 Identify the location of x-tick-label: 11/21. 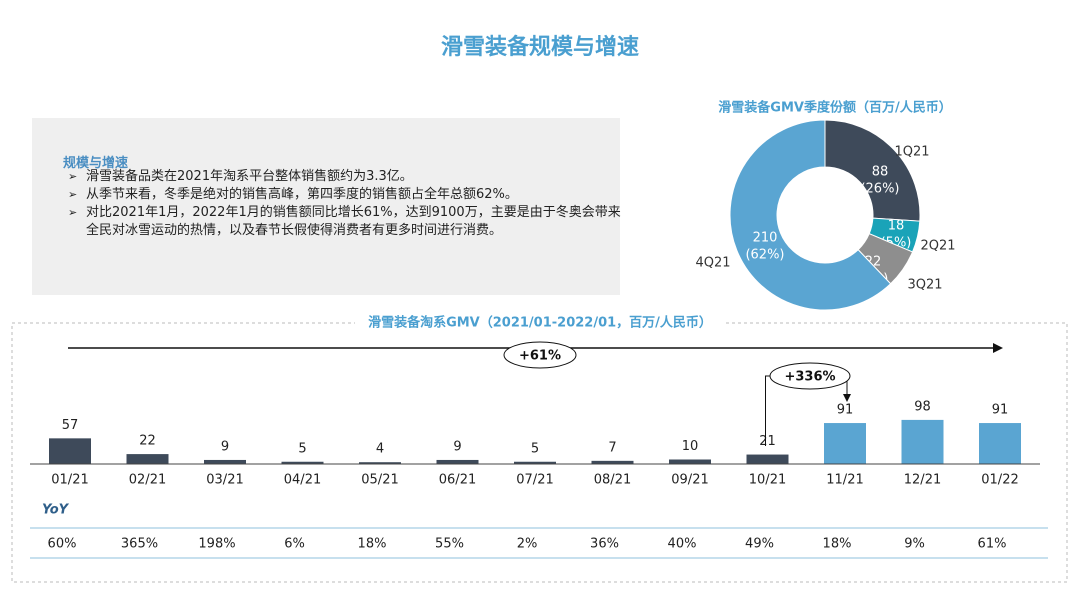
(844, 480).